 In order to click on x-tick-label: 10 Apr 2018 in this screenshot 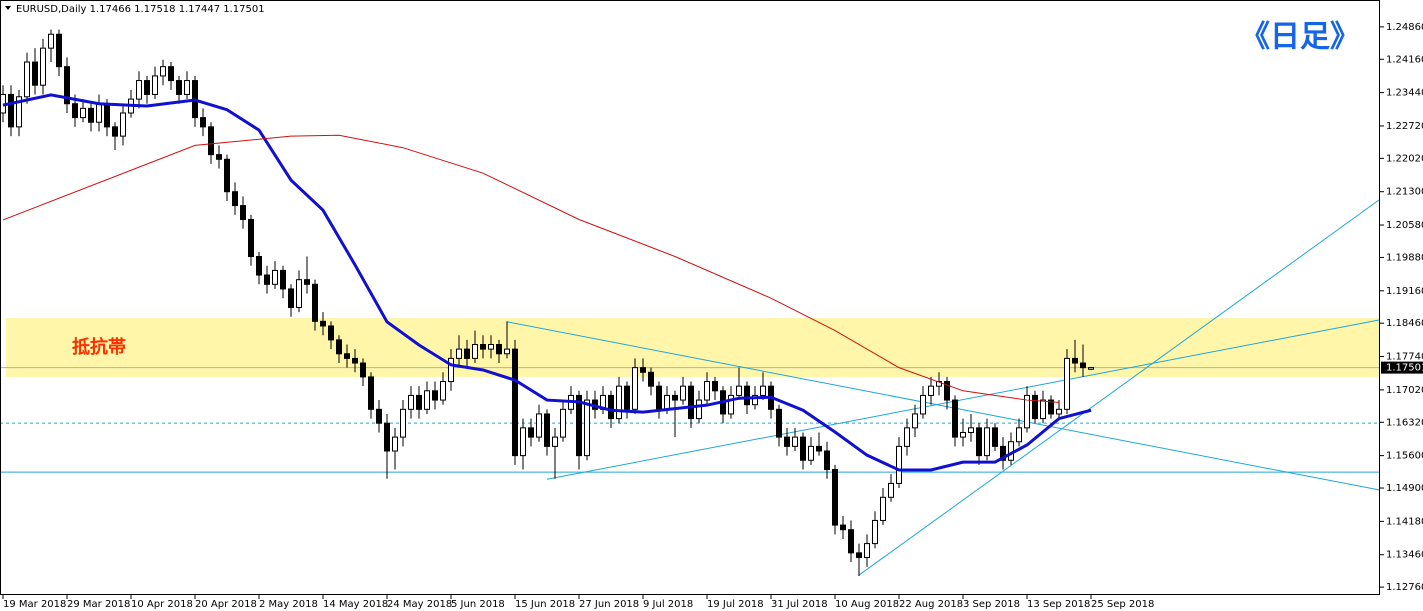, I will do `click(162, 604)`.